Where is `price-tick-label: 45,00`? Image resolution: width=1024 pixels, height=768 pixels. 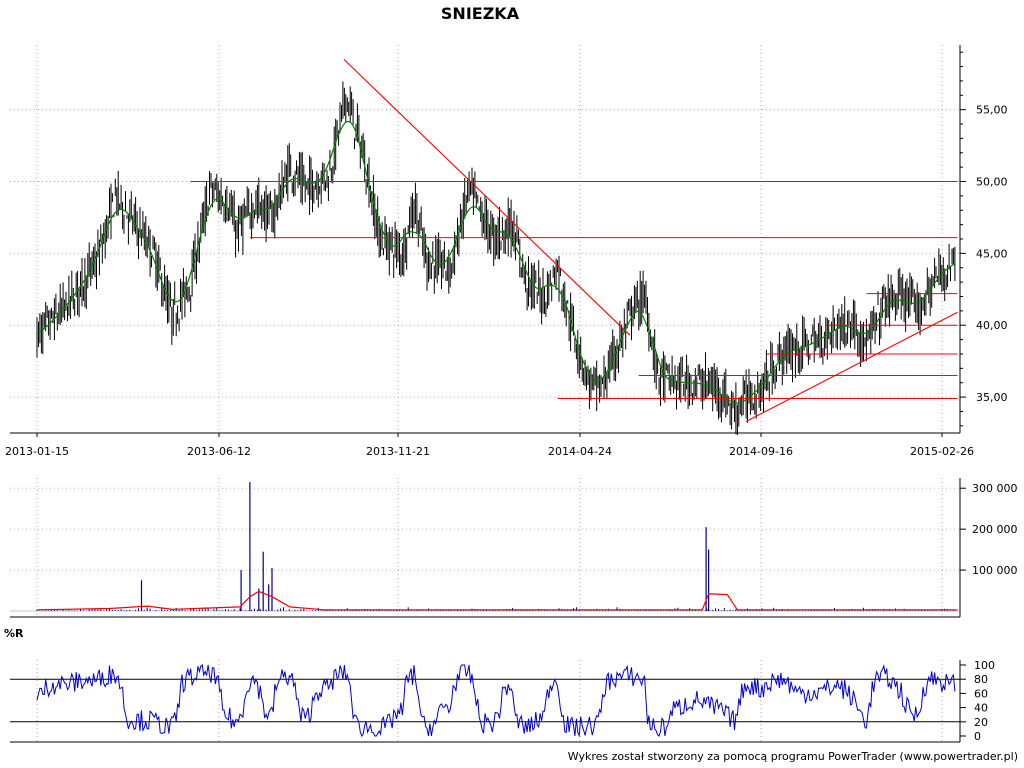 price-tick-label: 45,00 is located at coordinates (992, 253).